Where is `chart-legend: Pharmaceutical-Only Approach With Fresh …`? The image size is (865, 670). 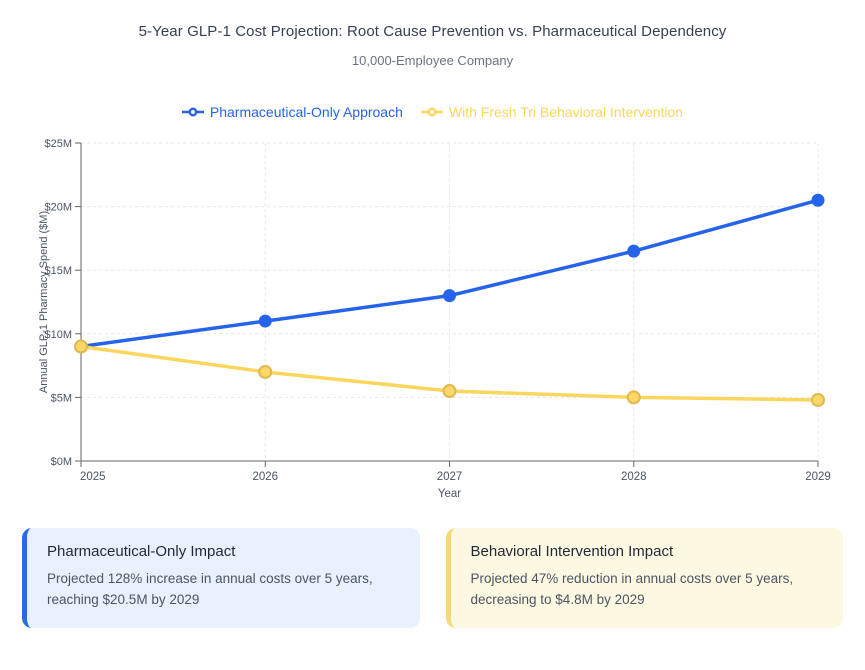 chart-legend: Pharmaceutical-Only Approach With Fresh … is located at coordinates (432, 112).